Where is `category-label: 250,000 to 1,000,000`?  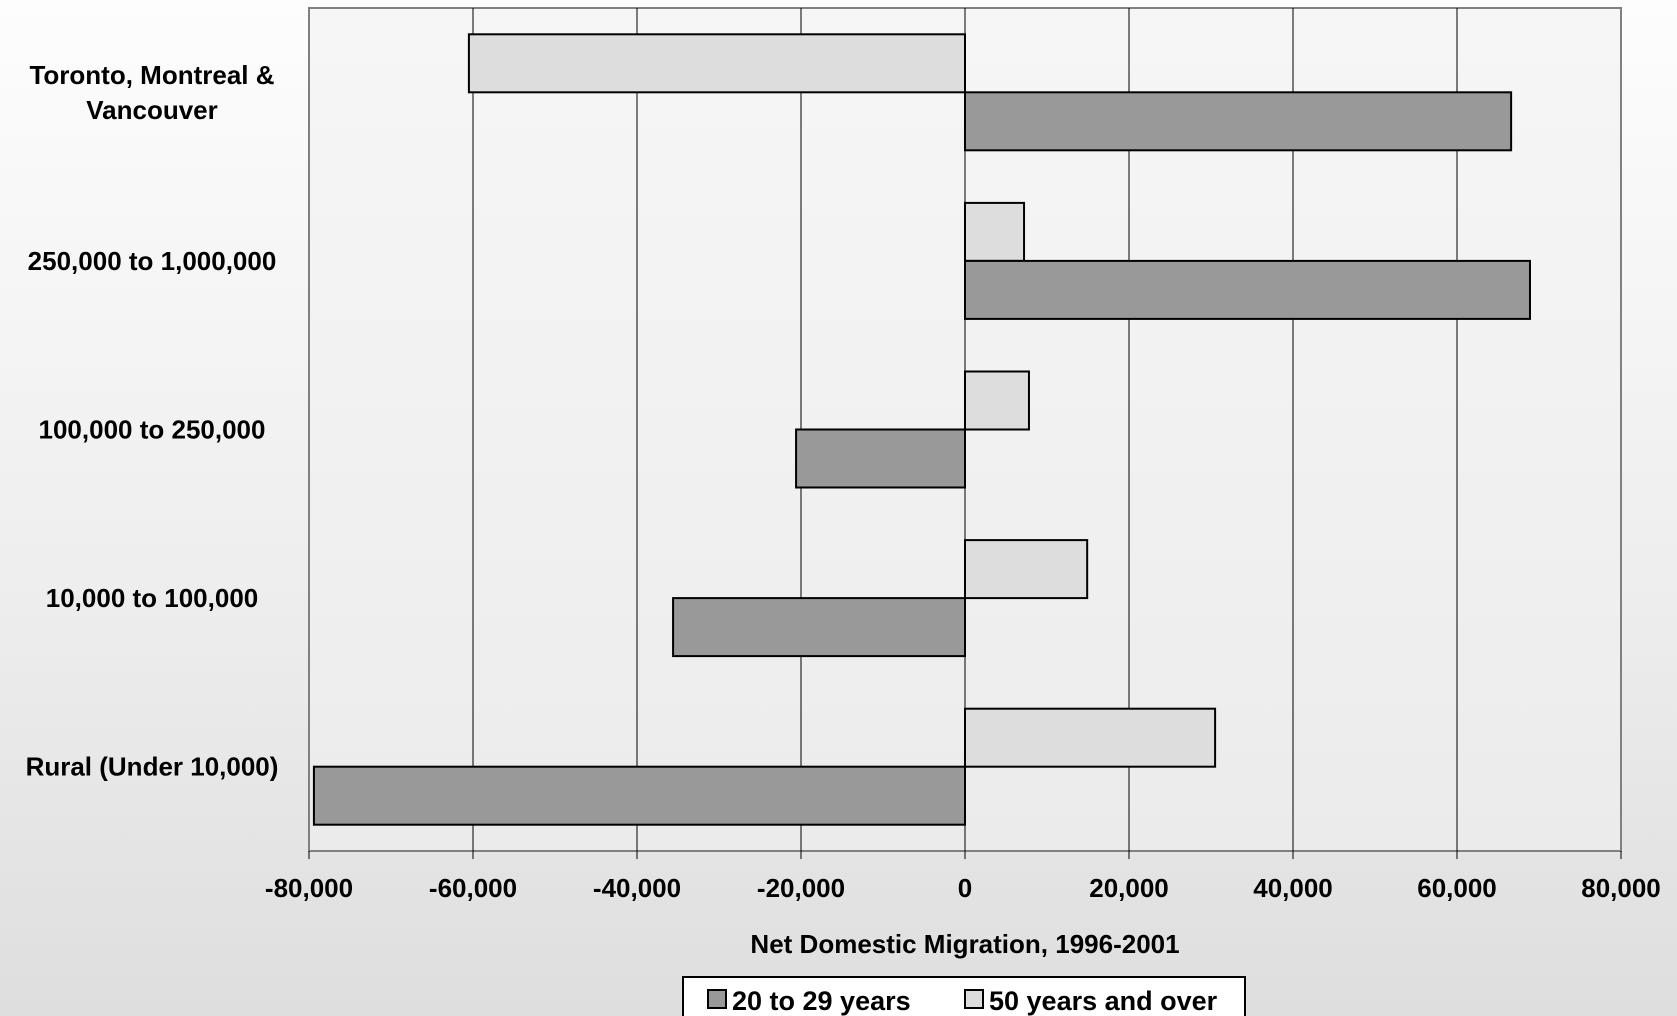 category-label: 250,000 to 1,000,000 is located at coordinates (152, 261).